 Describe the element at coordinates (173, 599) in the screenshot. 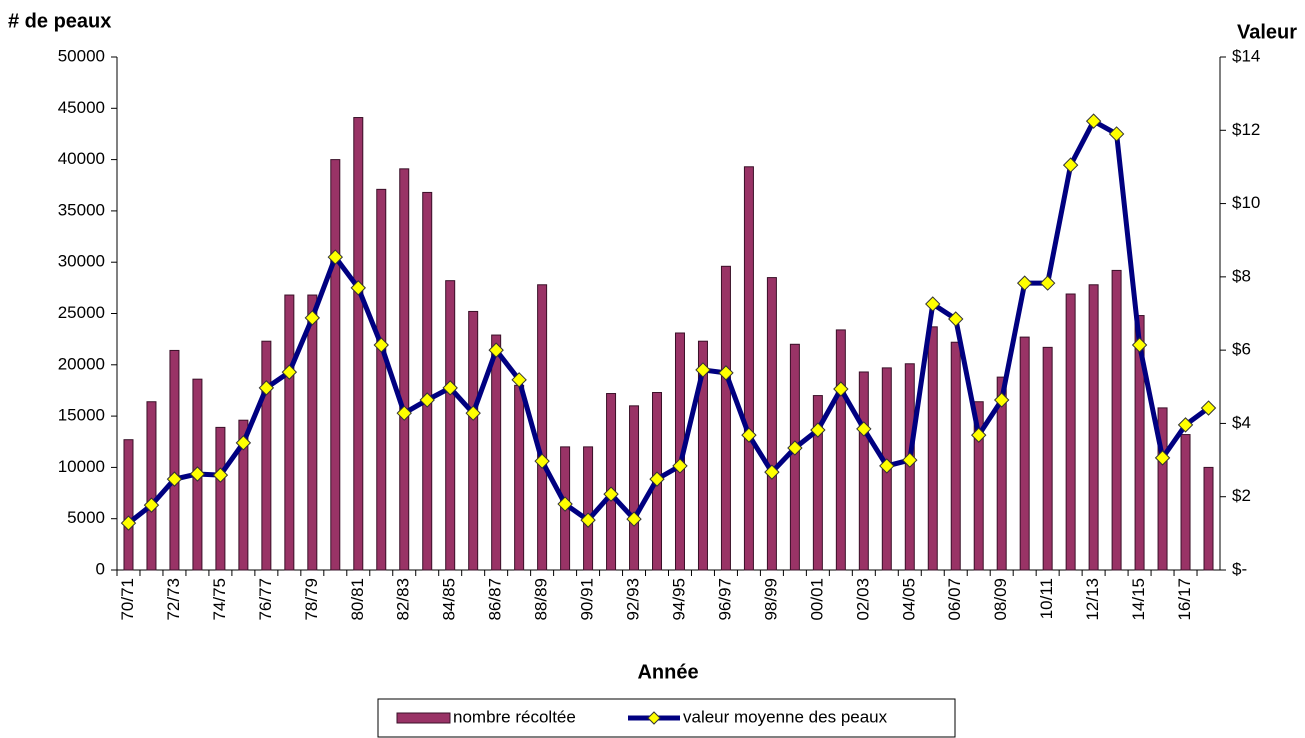

I see `x-tick-label: 72/73` at that location.